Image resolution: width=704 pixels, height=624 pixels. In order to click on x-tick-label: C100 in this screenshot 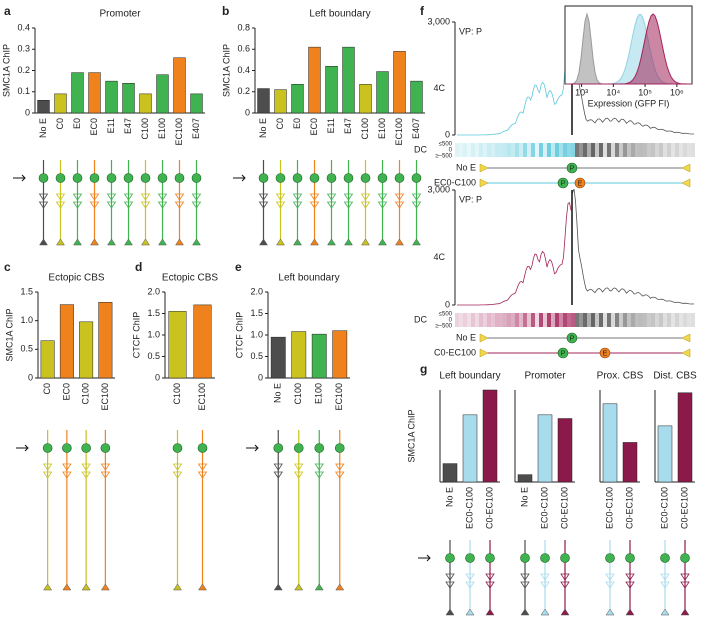, I will do `click(365, 129)`.